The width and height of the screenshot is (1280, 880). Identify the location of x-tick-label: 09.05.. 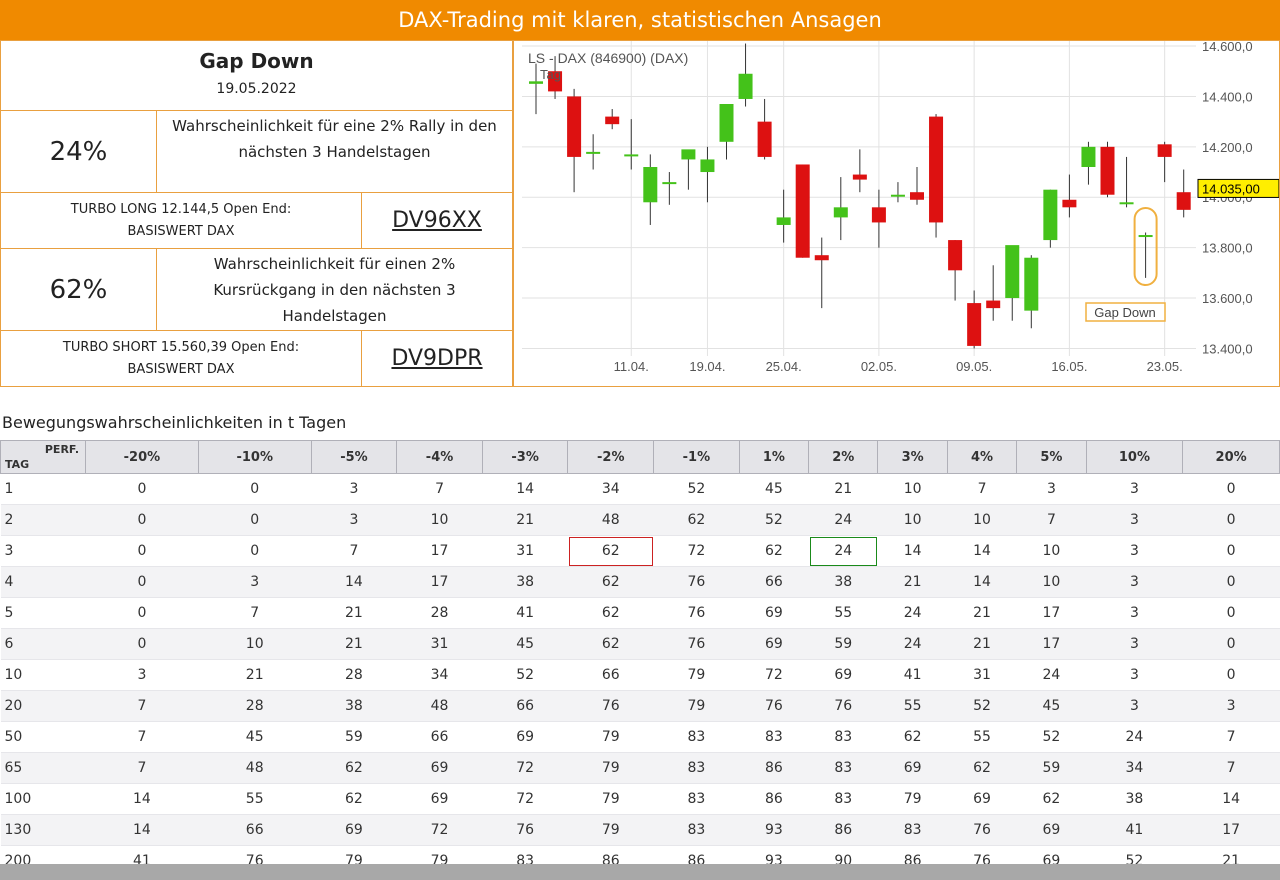
(974, 366).